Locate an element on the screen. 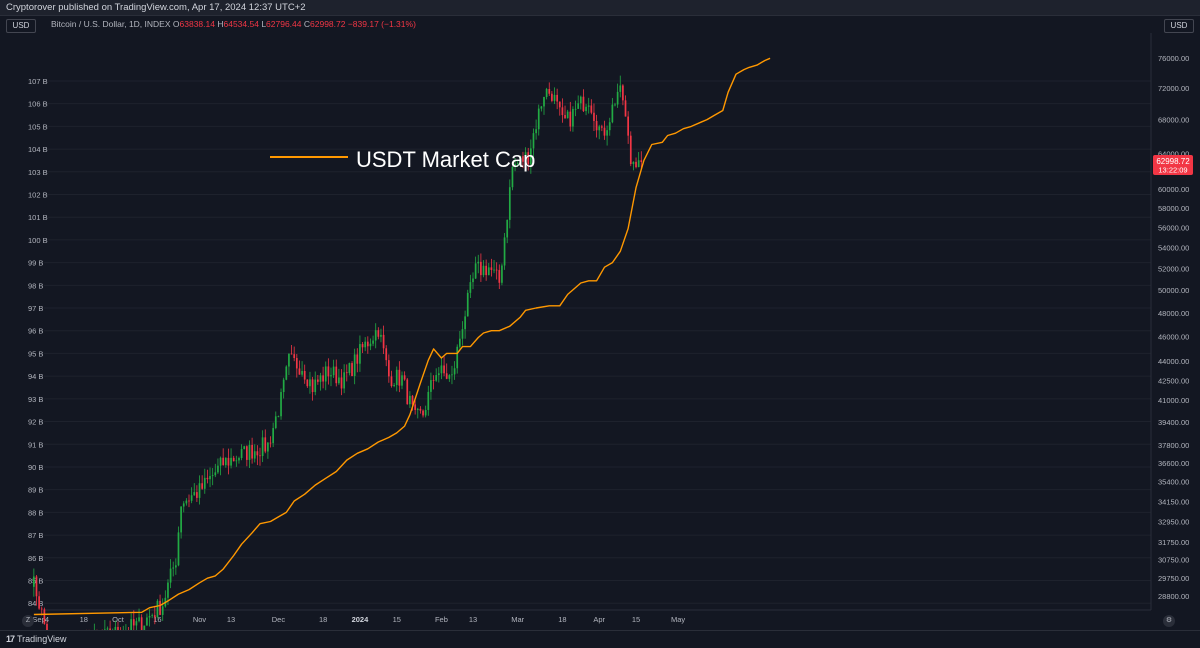  left-axis-tick: 106 B is located at coordinates (38, 104).